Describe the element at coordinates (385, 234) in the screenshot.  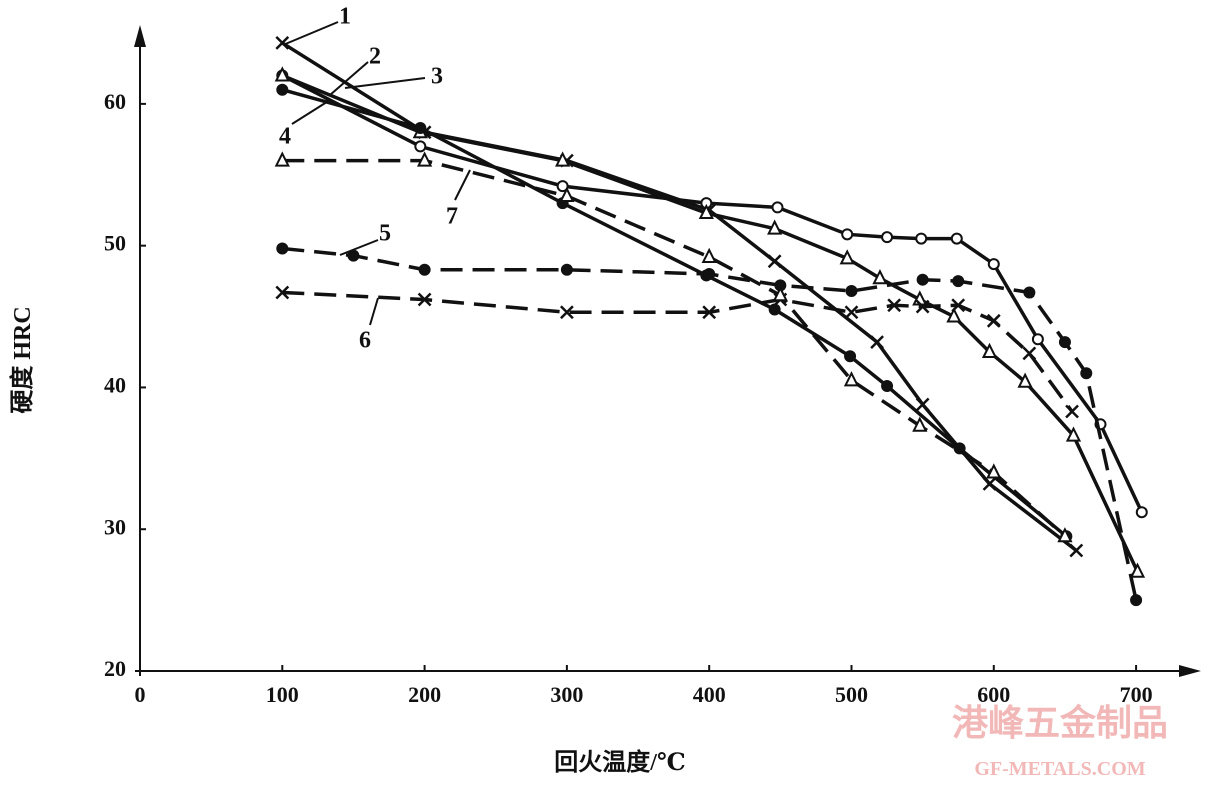
I see `series-label: 5` at that location.